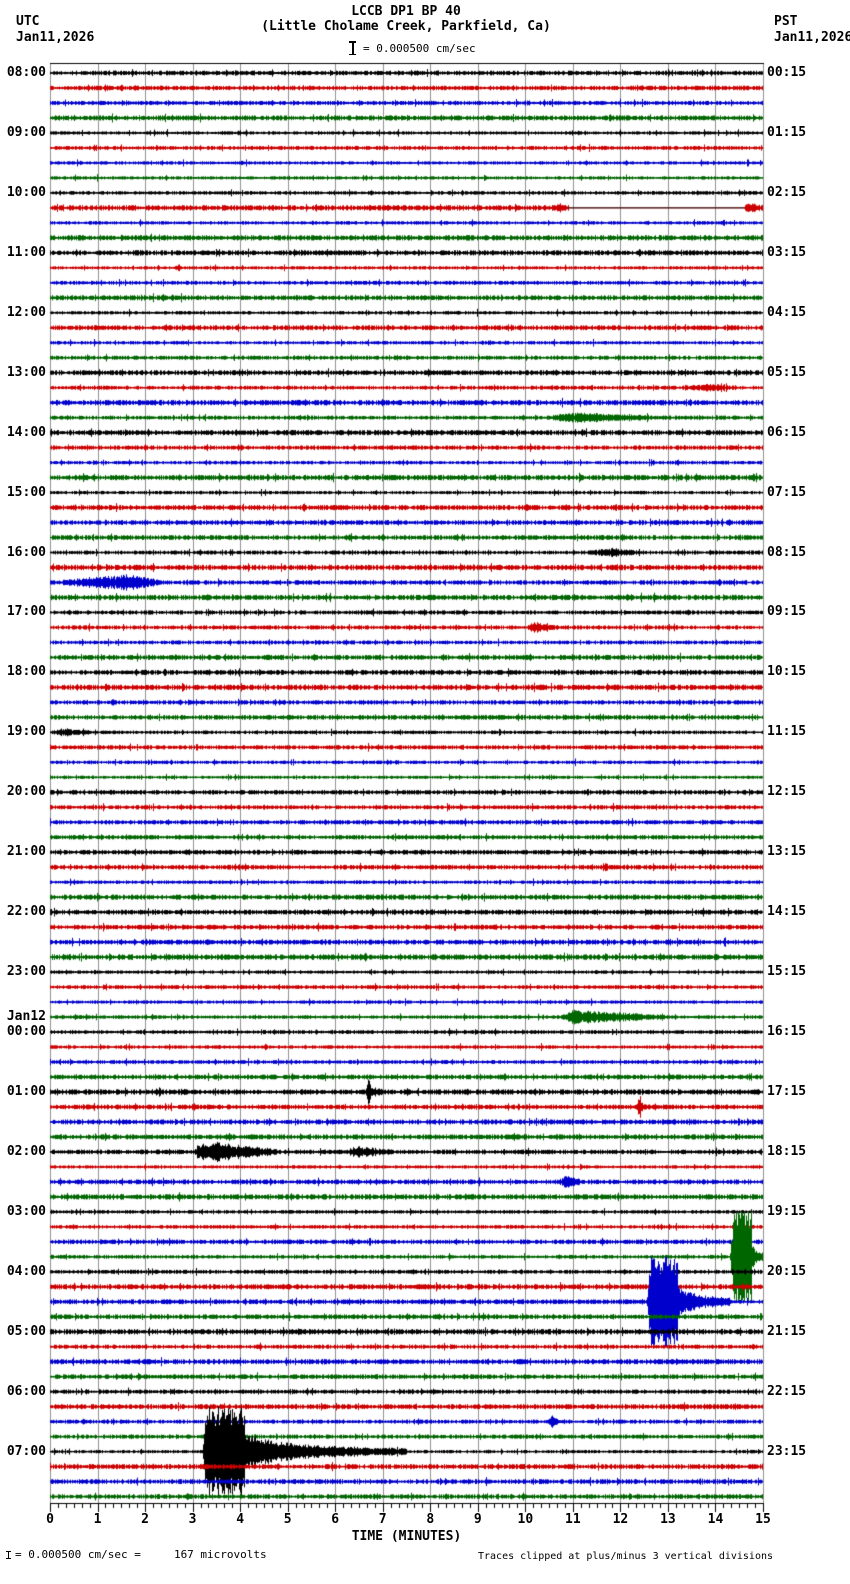  What do you see at coordinates (787, 852) in the screenshot?
I see `pst-hour-label: 13:15` at bounding box center [787, 852].